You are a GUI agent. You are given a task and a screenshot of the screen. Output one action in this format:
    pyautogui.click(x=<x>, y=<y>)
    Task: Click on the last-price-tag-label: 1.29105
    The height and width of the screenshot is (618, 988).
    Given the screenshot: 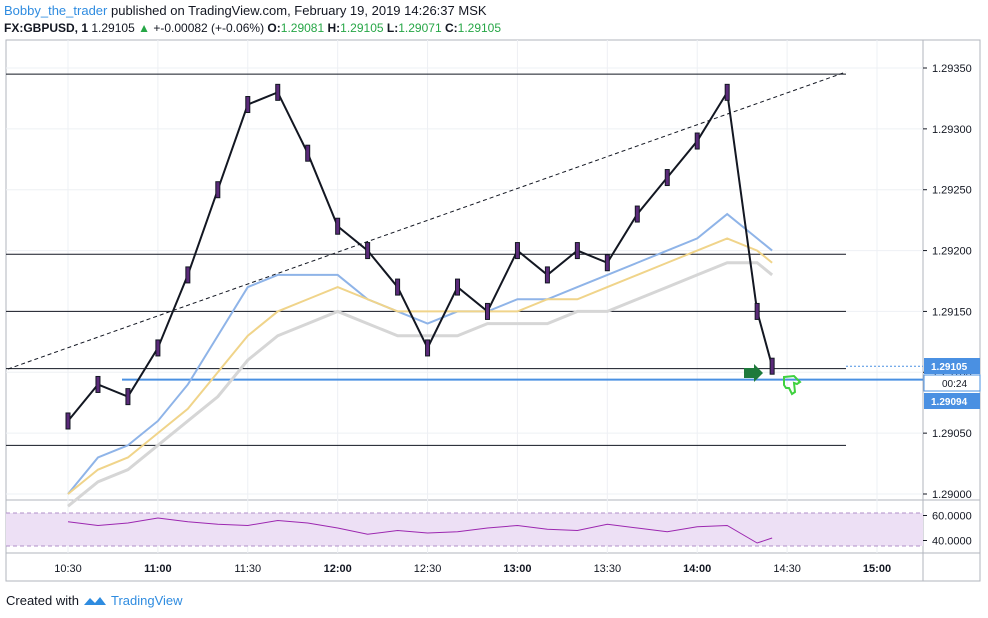 What is the action you would take?
    pyautogui.click(x=949, y=367)
    